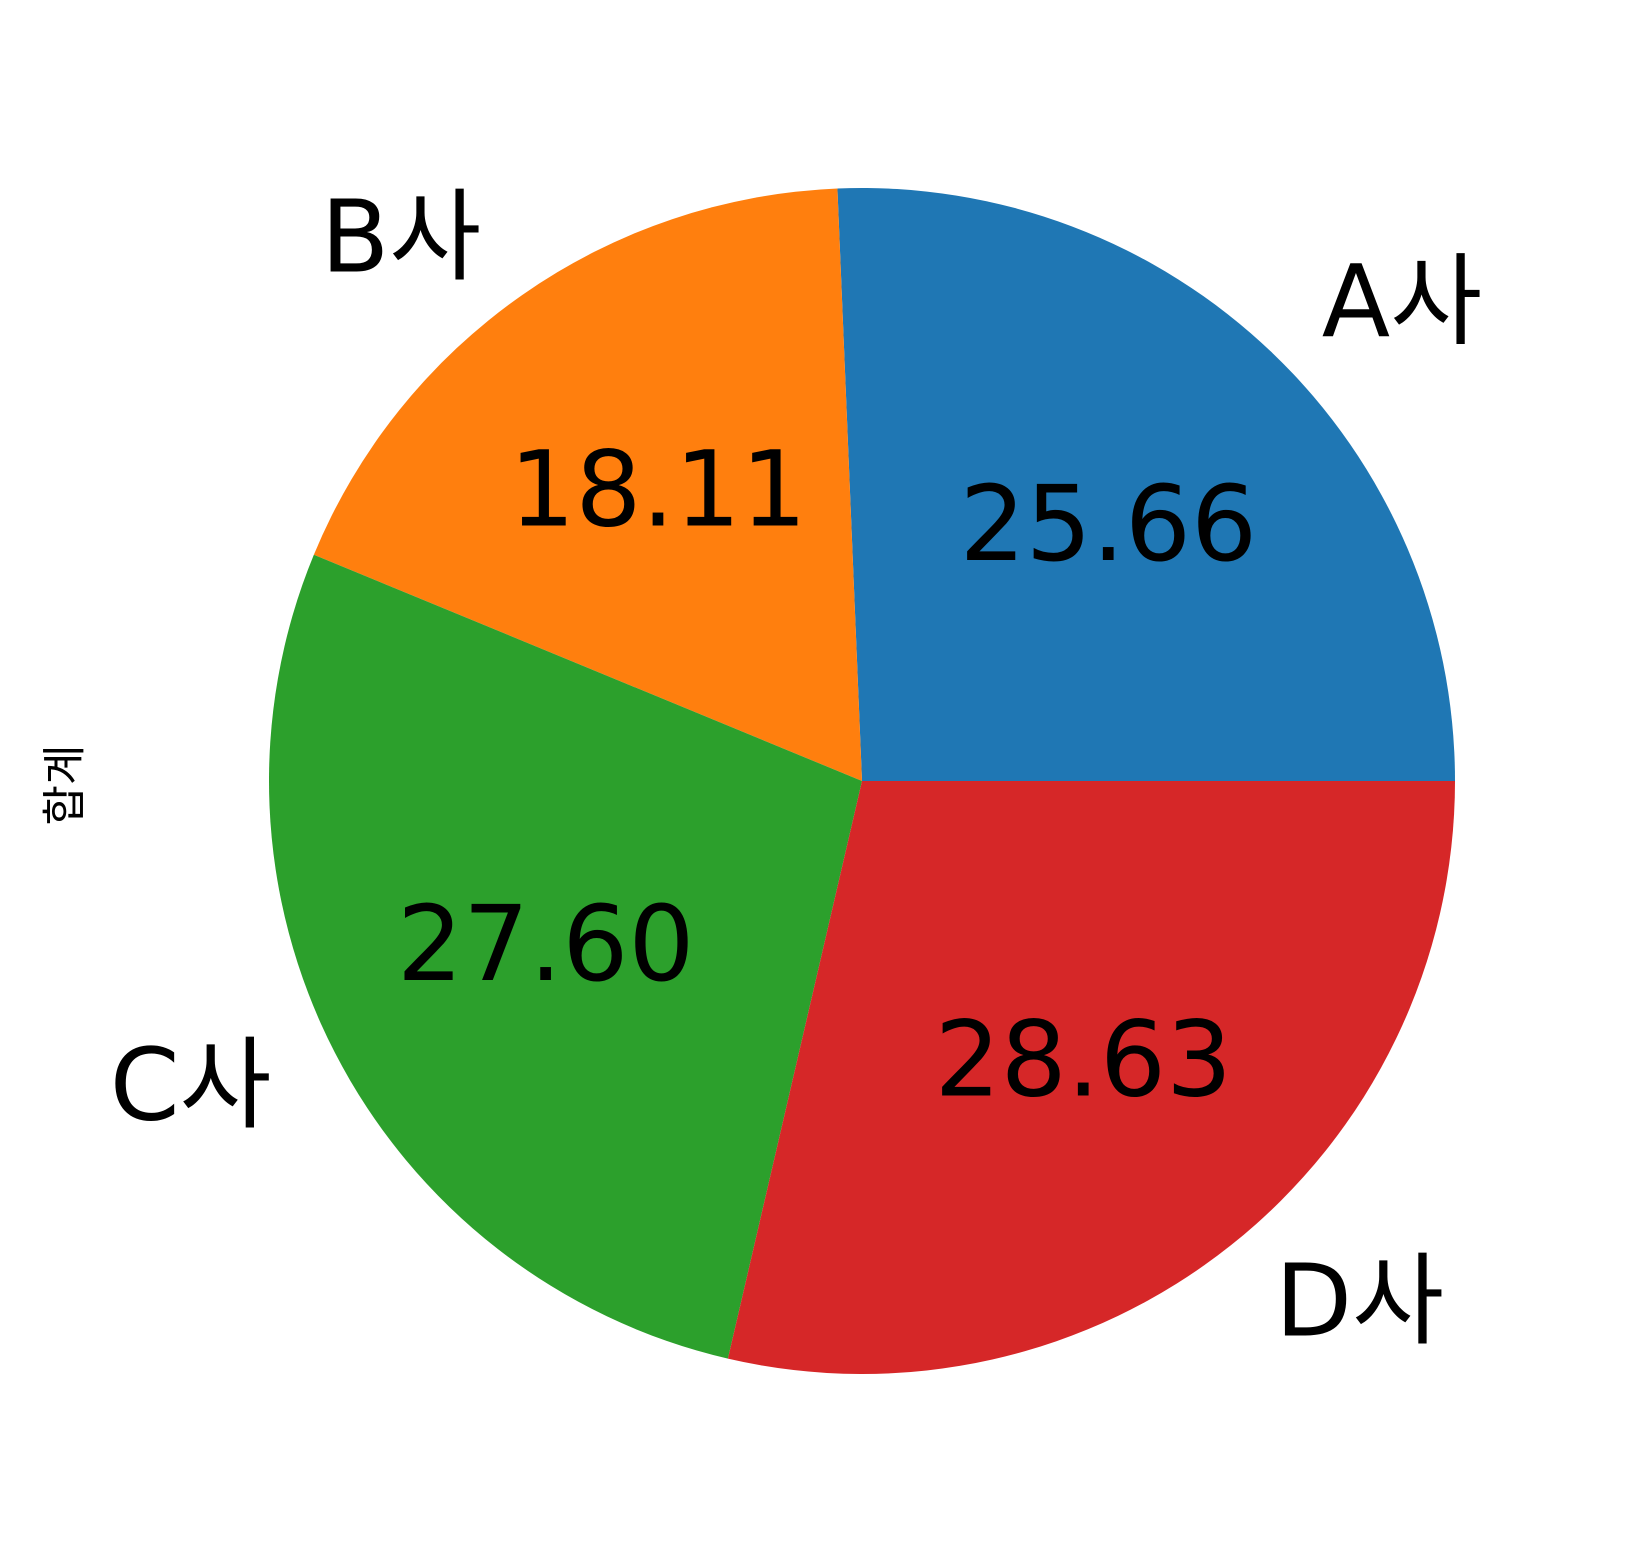  What do you see at coordinates (65, 785) in the screenshot?
I see `y-axis-label: 합계` at bounding box center [65, 785].